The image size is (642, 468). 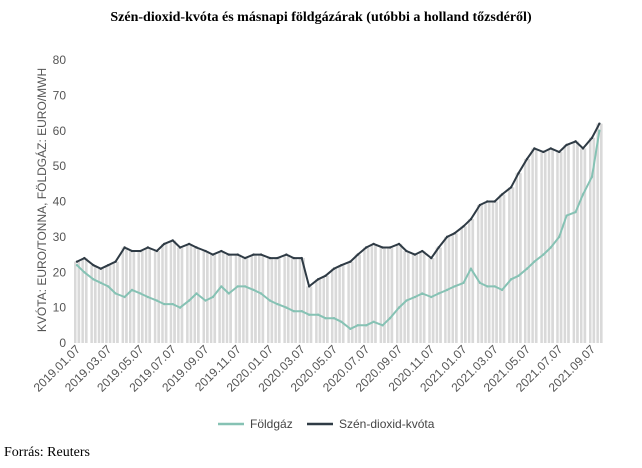 What do you see at coordinates (60, 237) in the screenshot?
I see `y-tick-label: 30` at bounding box center [60, 237].